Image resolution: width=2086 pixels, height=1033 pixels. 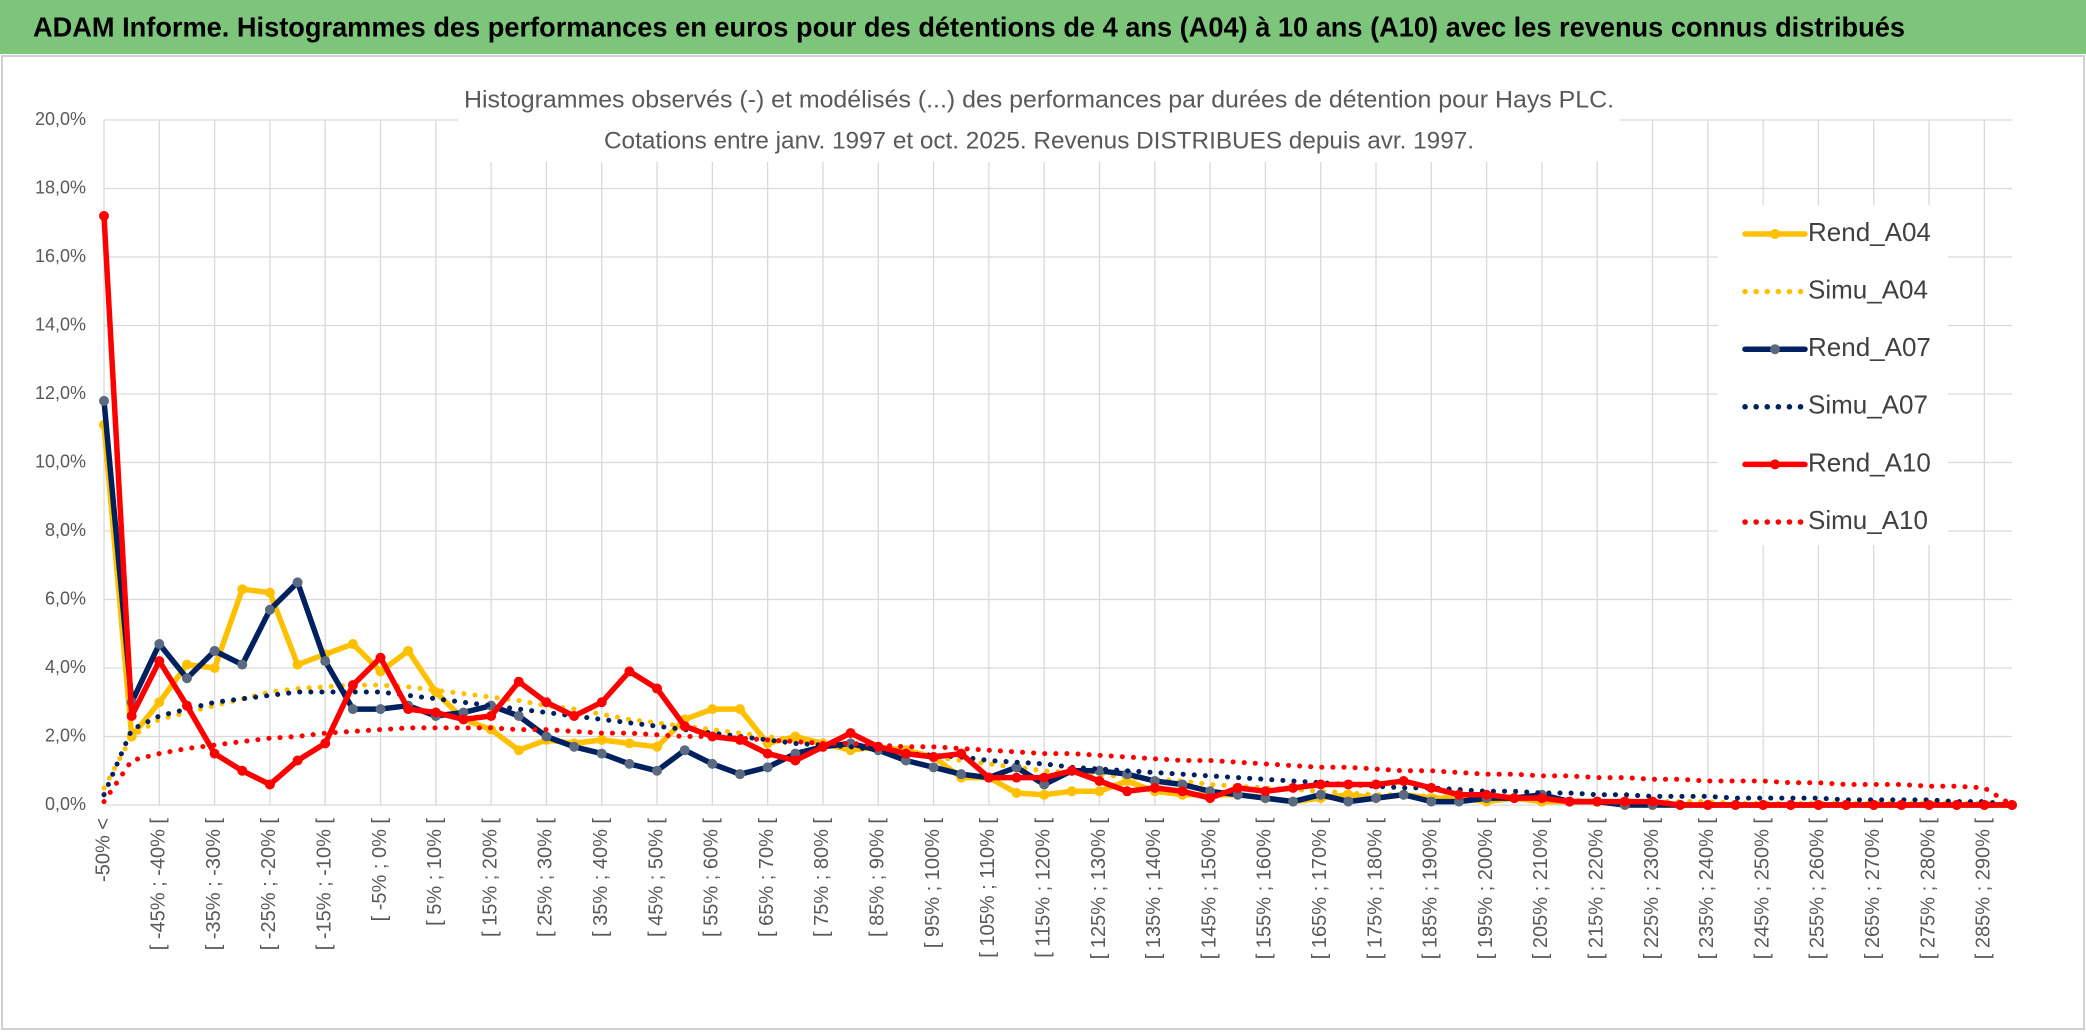 I want to click on legend-label: Rend_A04, so click(x=1869, y=232).